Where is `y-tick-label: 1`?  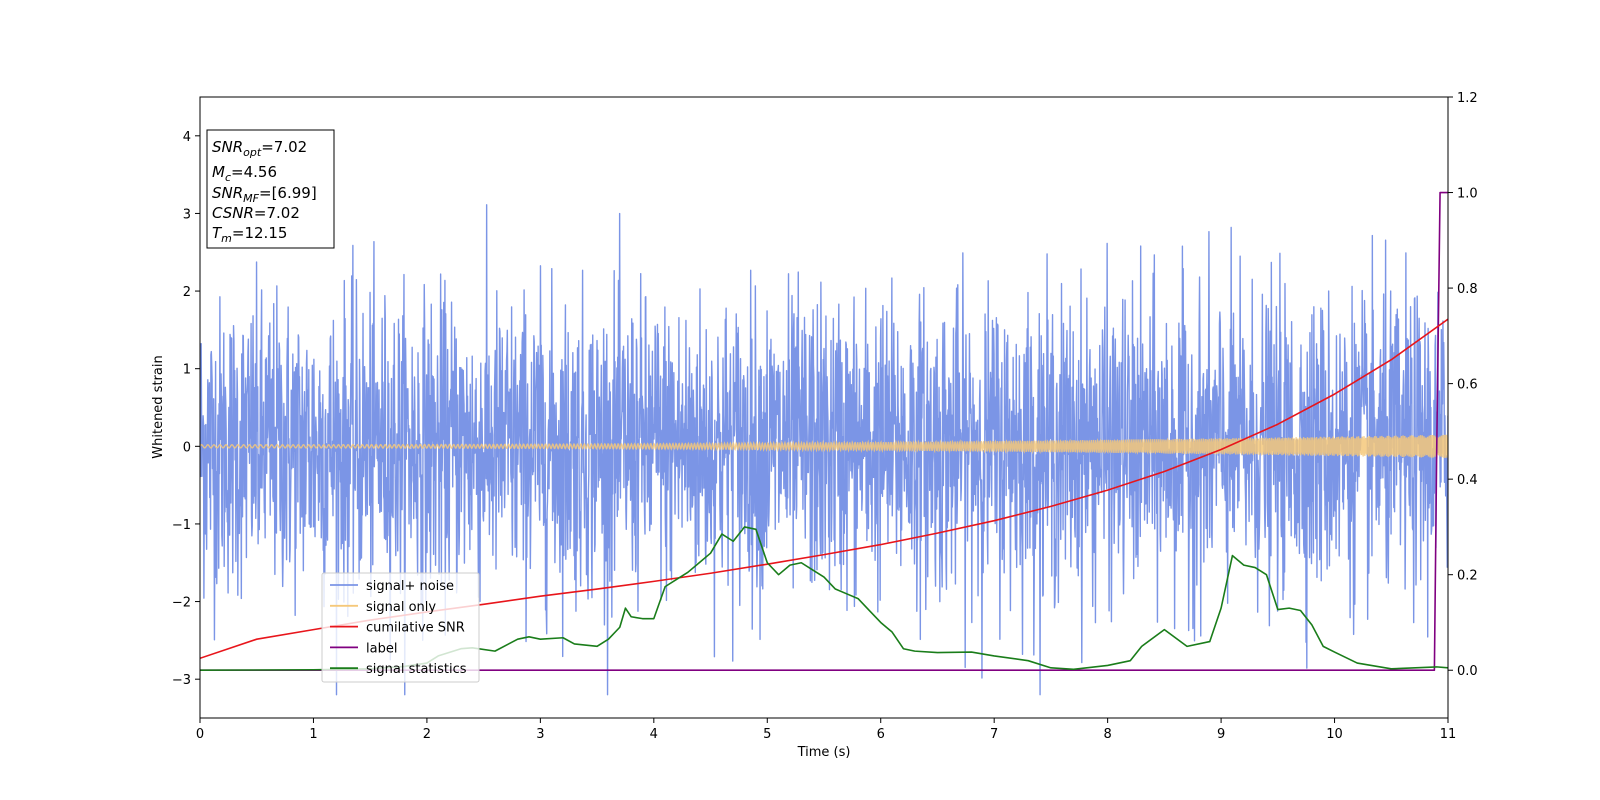
y-tick-label: 1 is located at coordinates (187, 370).